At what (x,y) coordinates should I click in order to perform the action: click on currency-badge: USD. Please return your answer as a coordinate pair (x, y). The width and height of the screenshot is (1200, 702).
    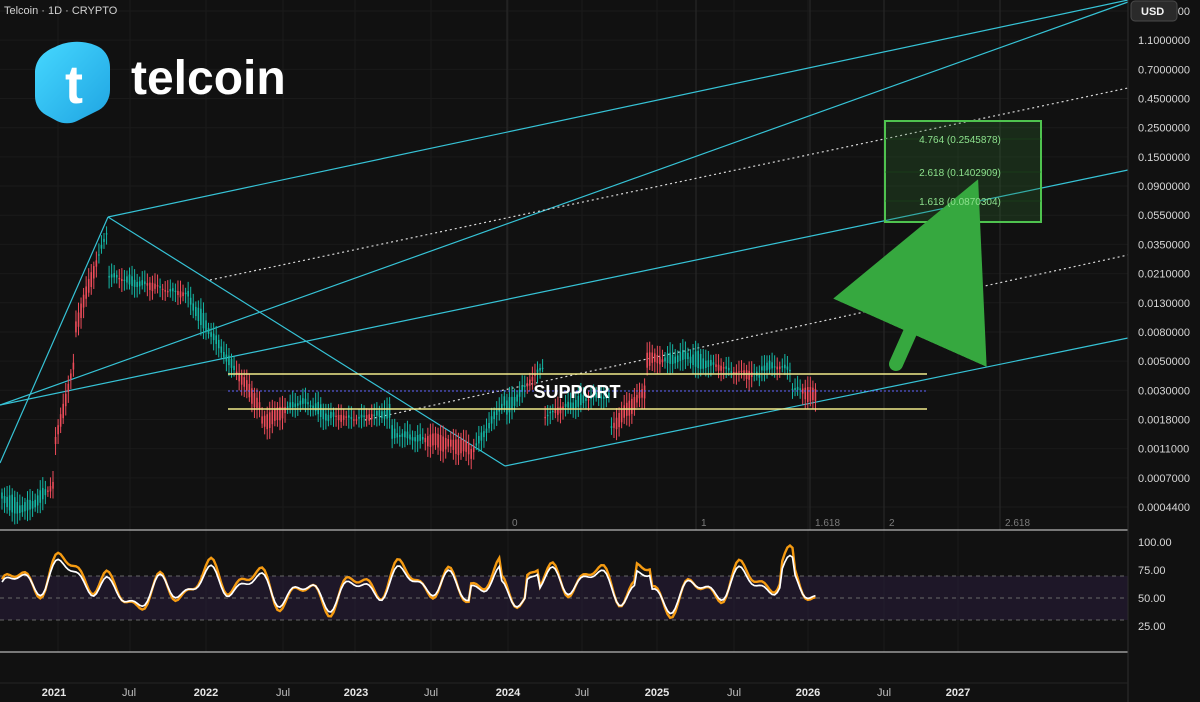
    Looking at the image, I should click on (1154, 11).